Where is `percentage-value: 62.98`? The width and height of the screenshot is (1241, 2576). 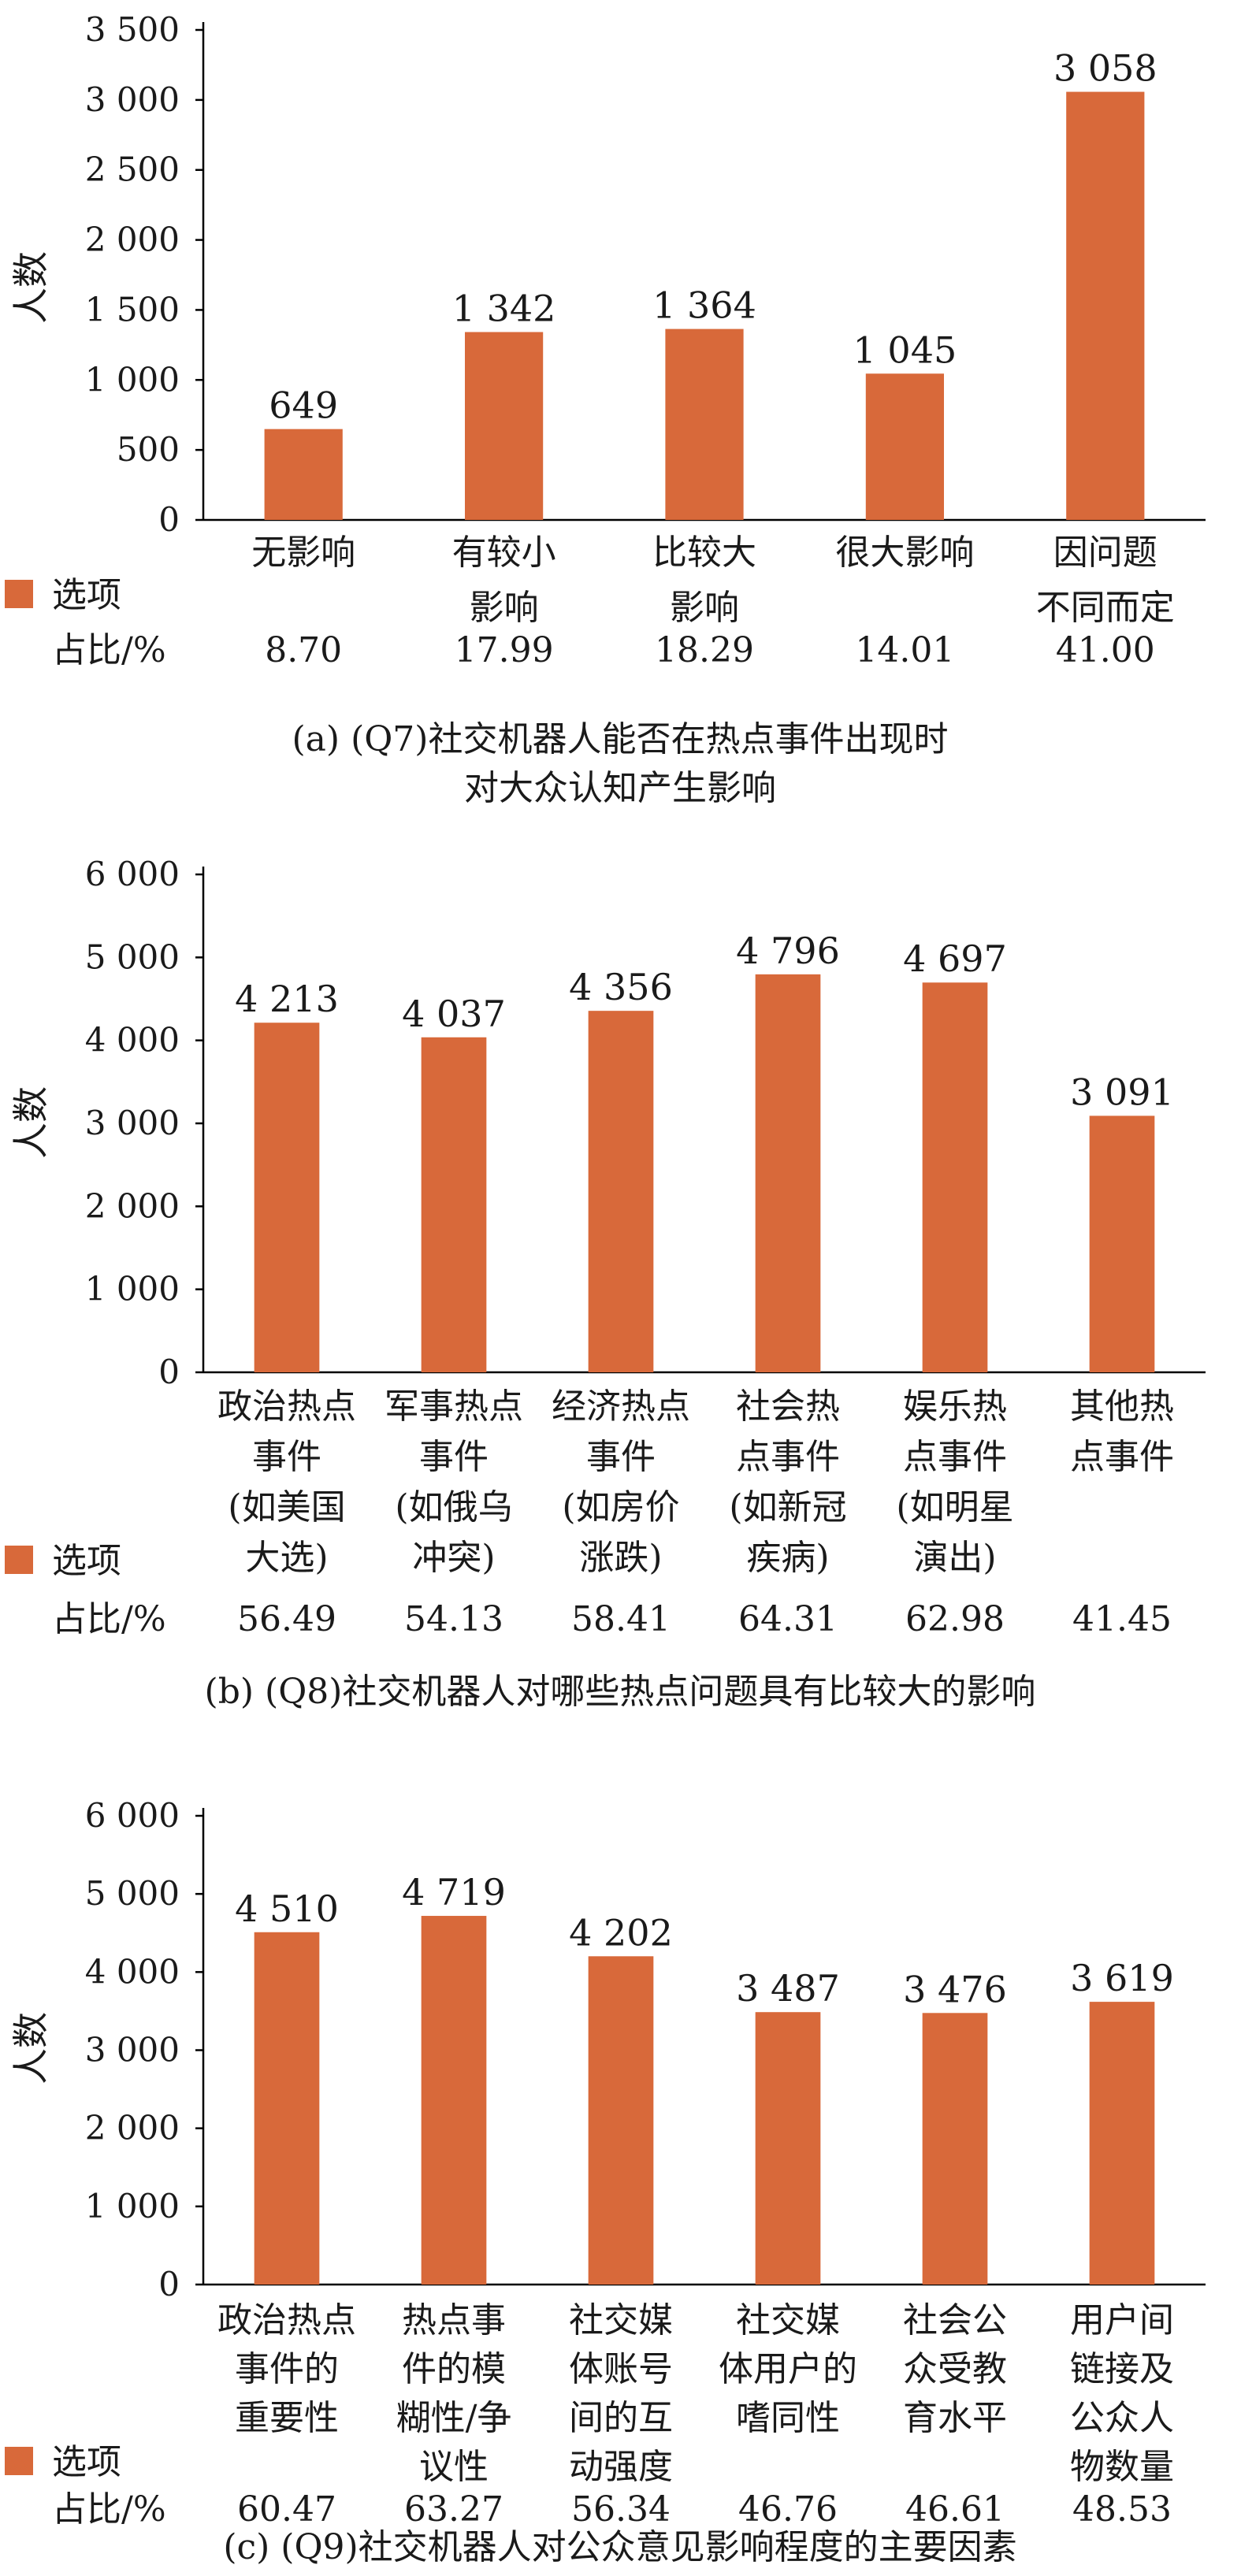 percentage-value: 62.98 is located at coordinates (955, 1619).